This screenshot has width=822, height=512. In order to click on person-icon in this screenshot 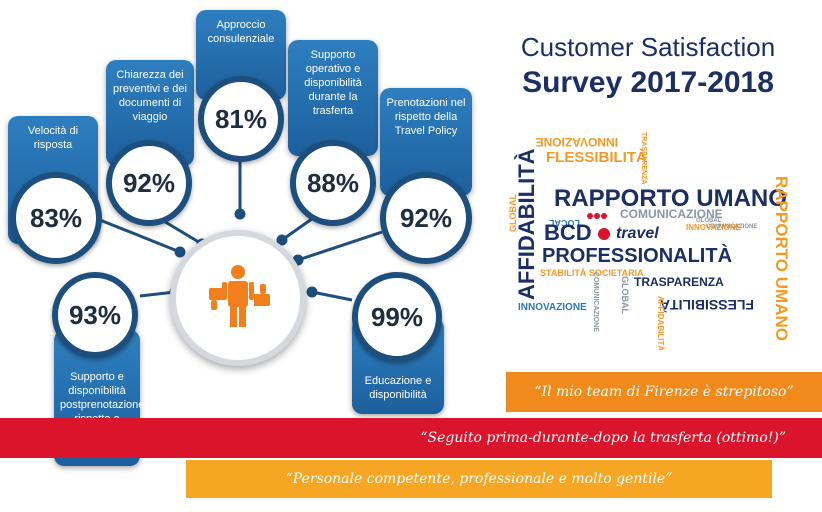, I will do `click(238, 296)`.